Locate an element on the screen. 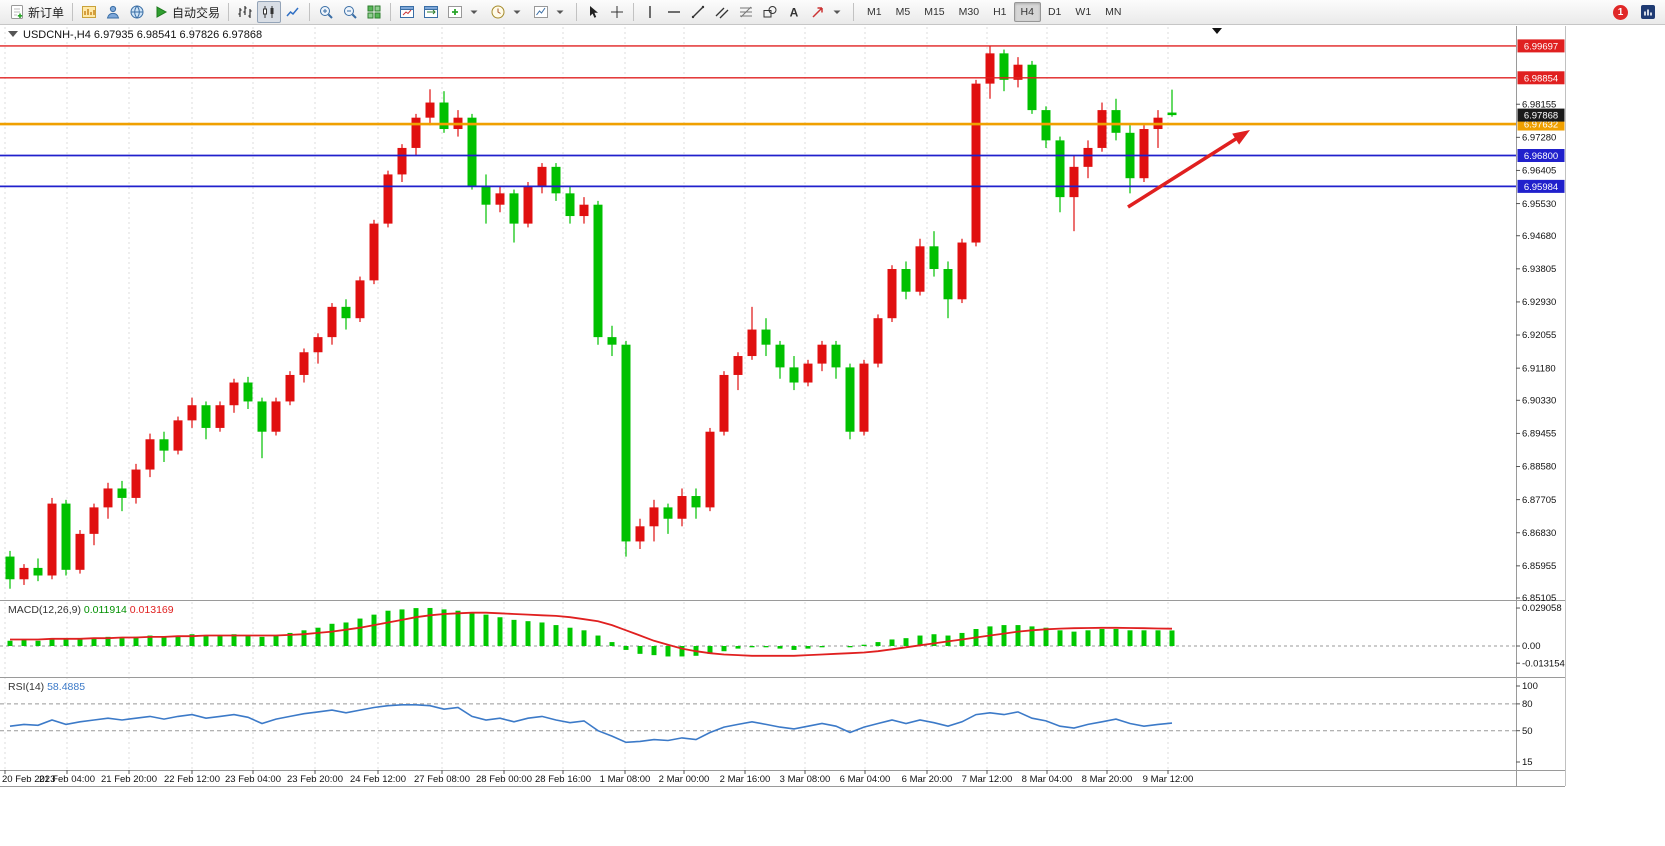 This screenshot has height=846, width=1665. timeframe-W1: W1 is located at coordinates (1083, 12).